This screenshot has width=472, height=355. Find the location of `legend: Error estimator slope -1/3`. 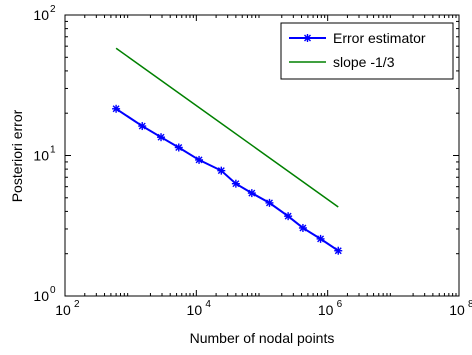

legend: Error estimator slope -1/3 is located at coordinates (367, 51).